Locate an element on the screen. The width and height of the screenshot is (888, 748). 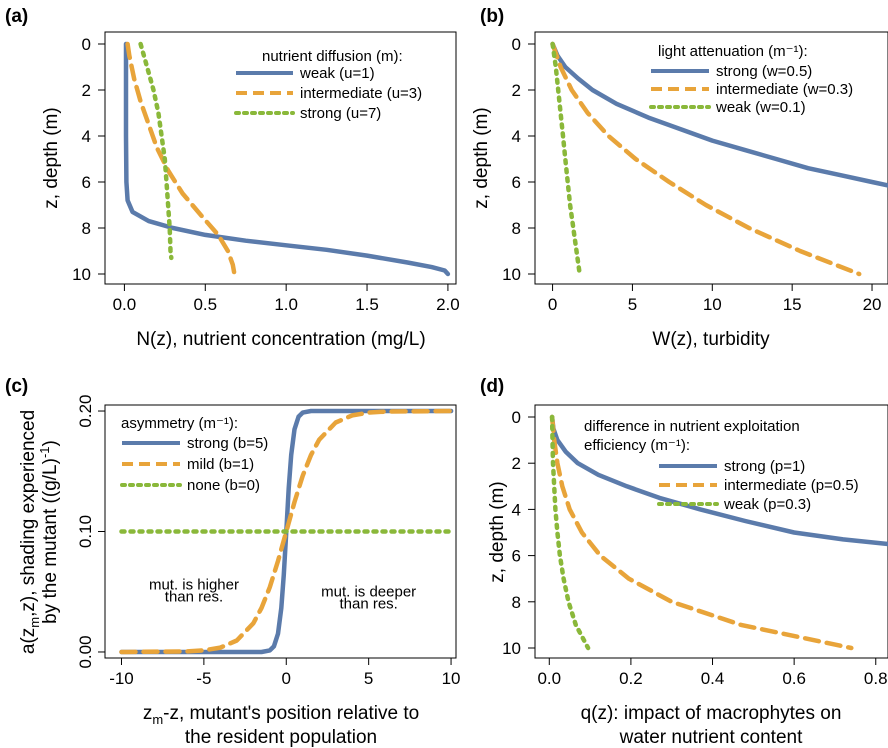
x-axis-label-d-line1: q(z): impact of macrophytes on is located at coordinates (711, 713).